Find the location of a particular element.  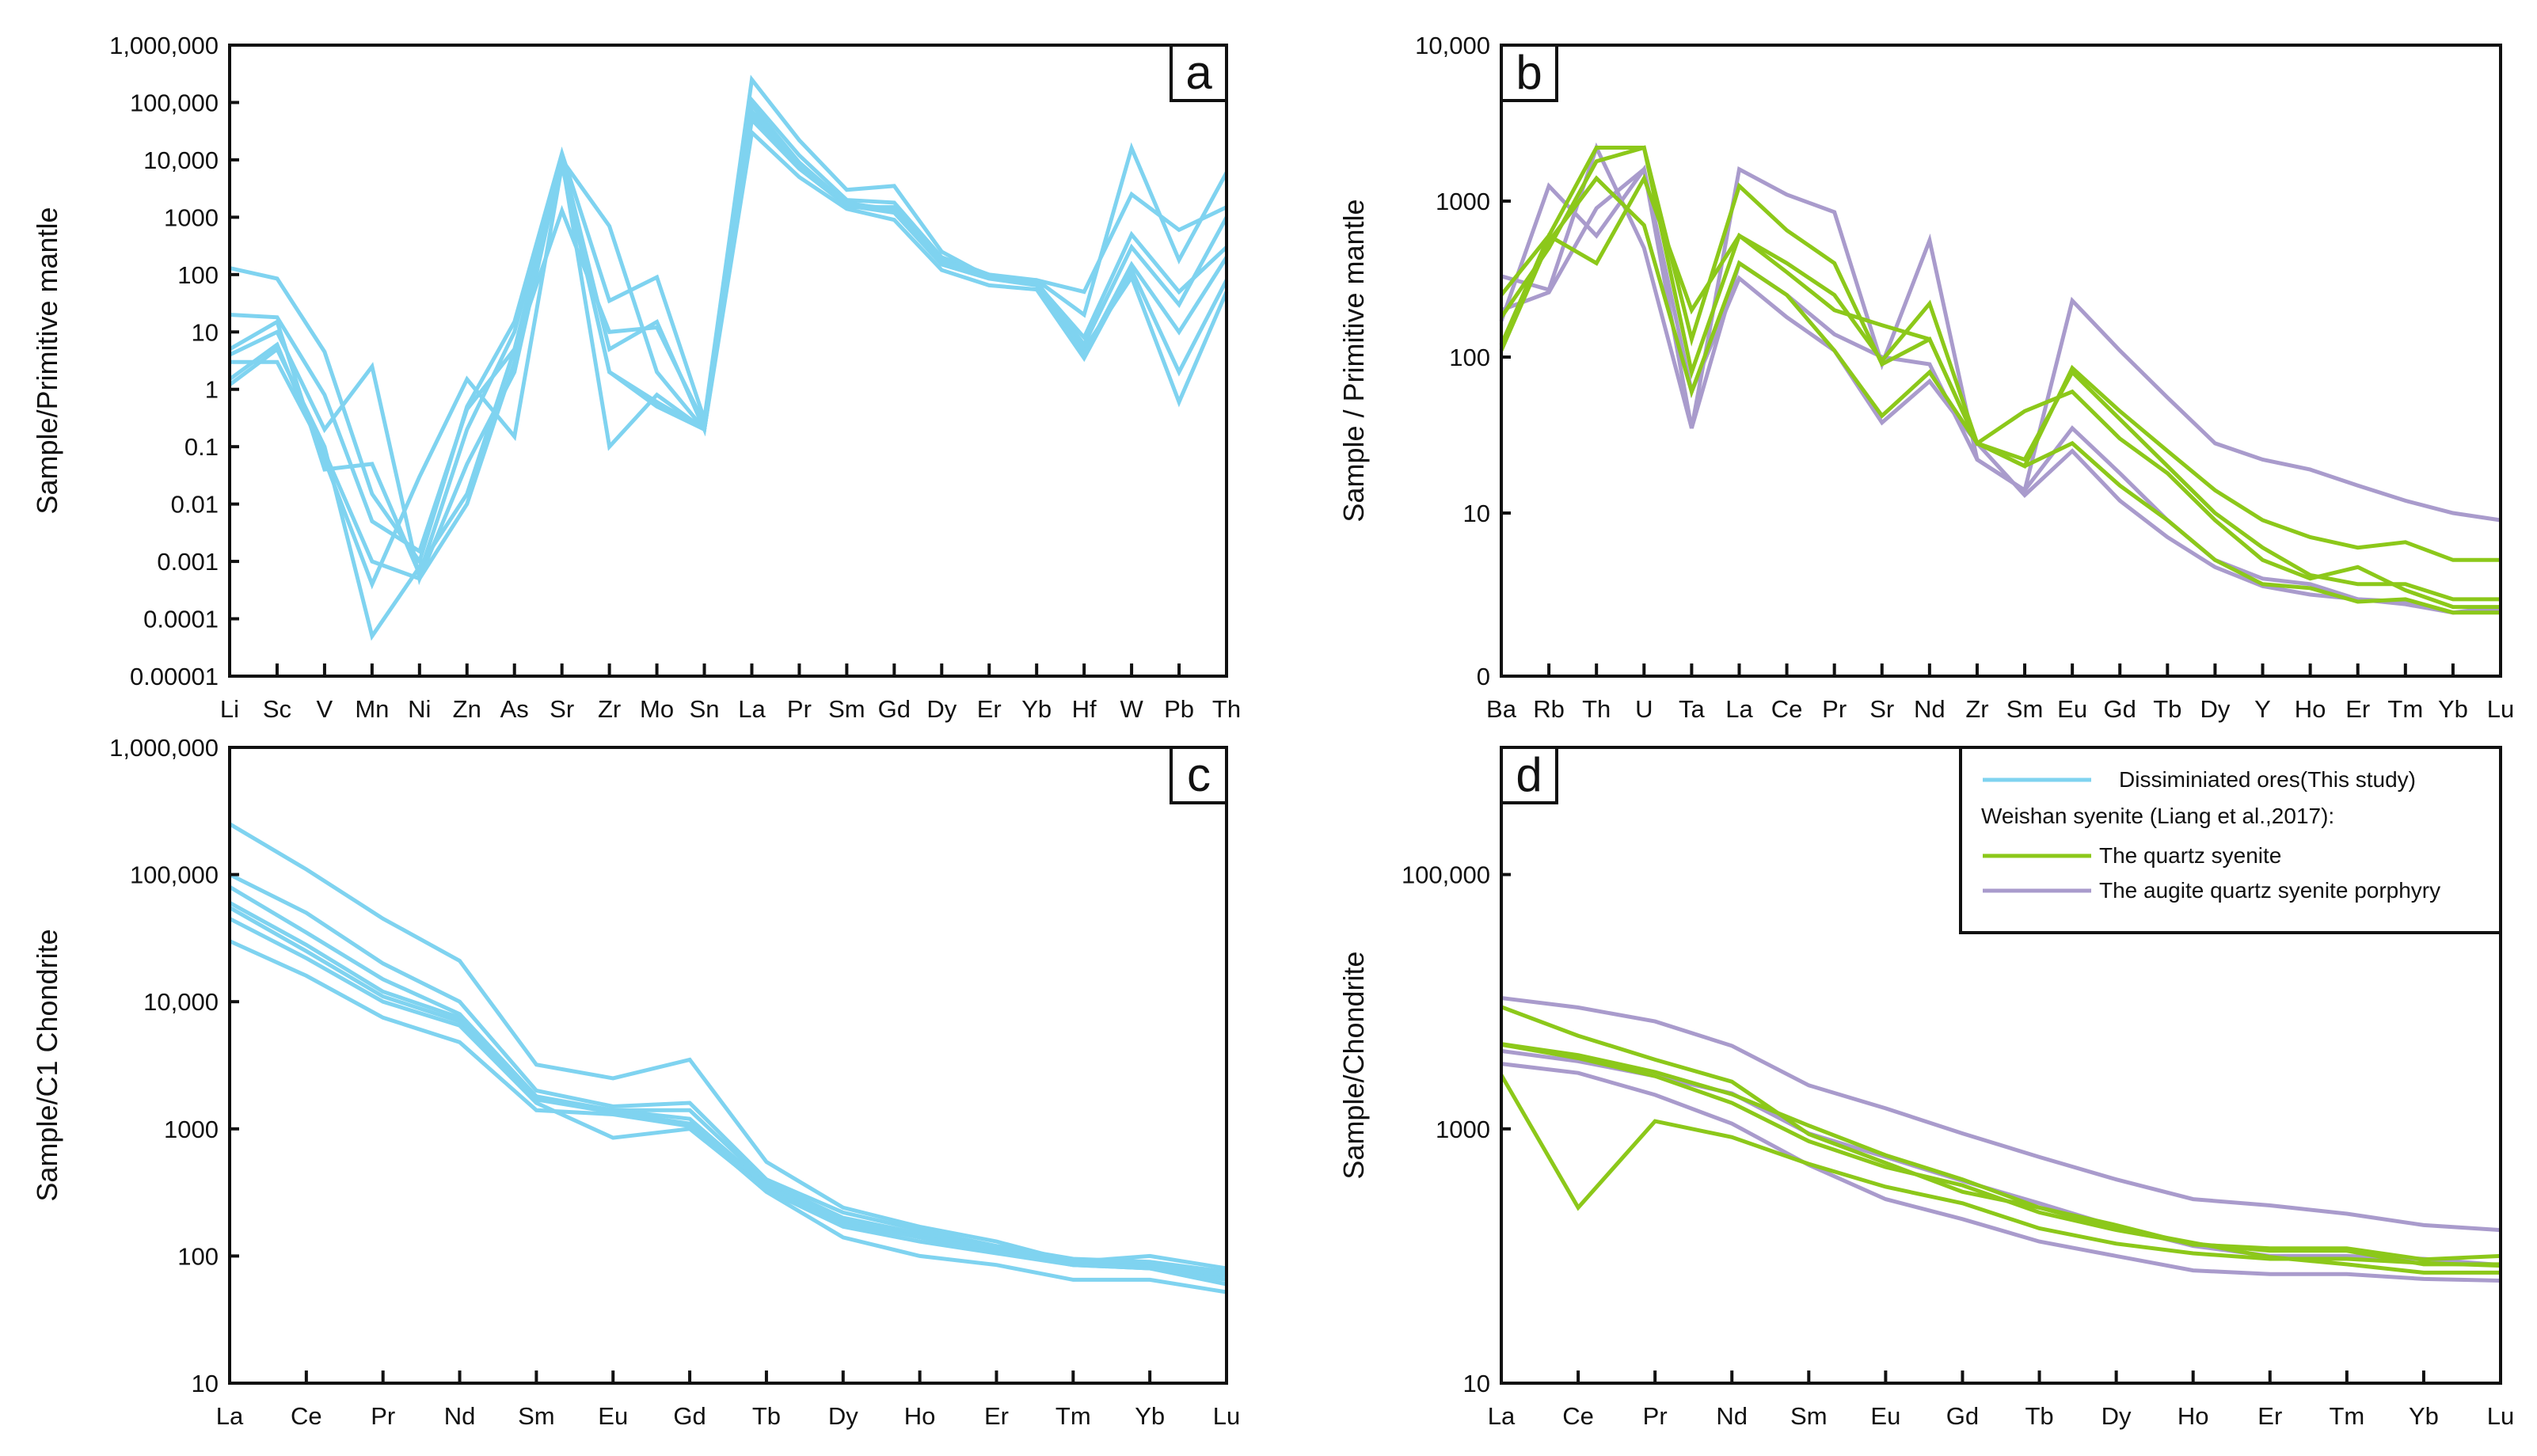

x-tick-label: Ta is located at coordinates (1692, 709).